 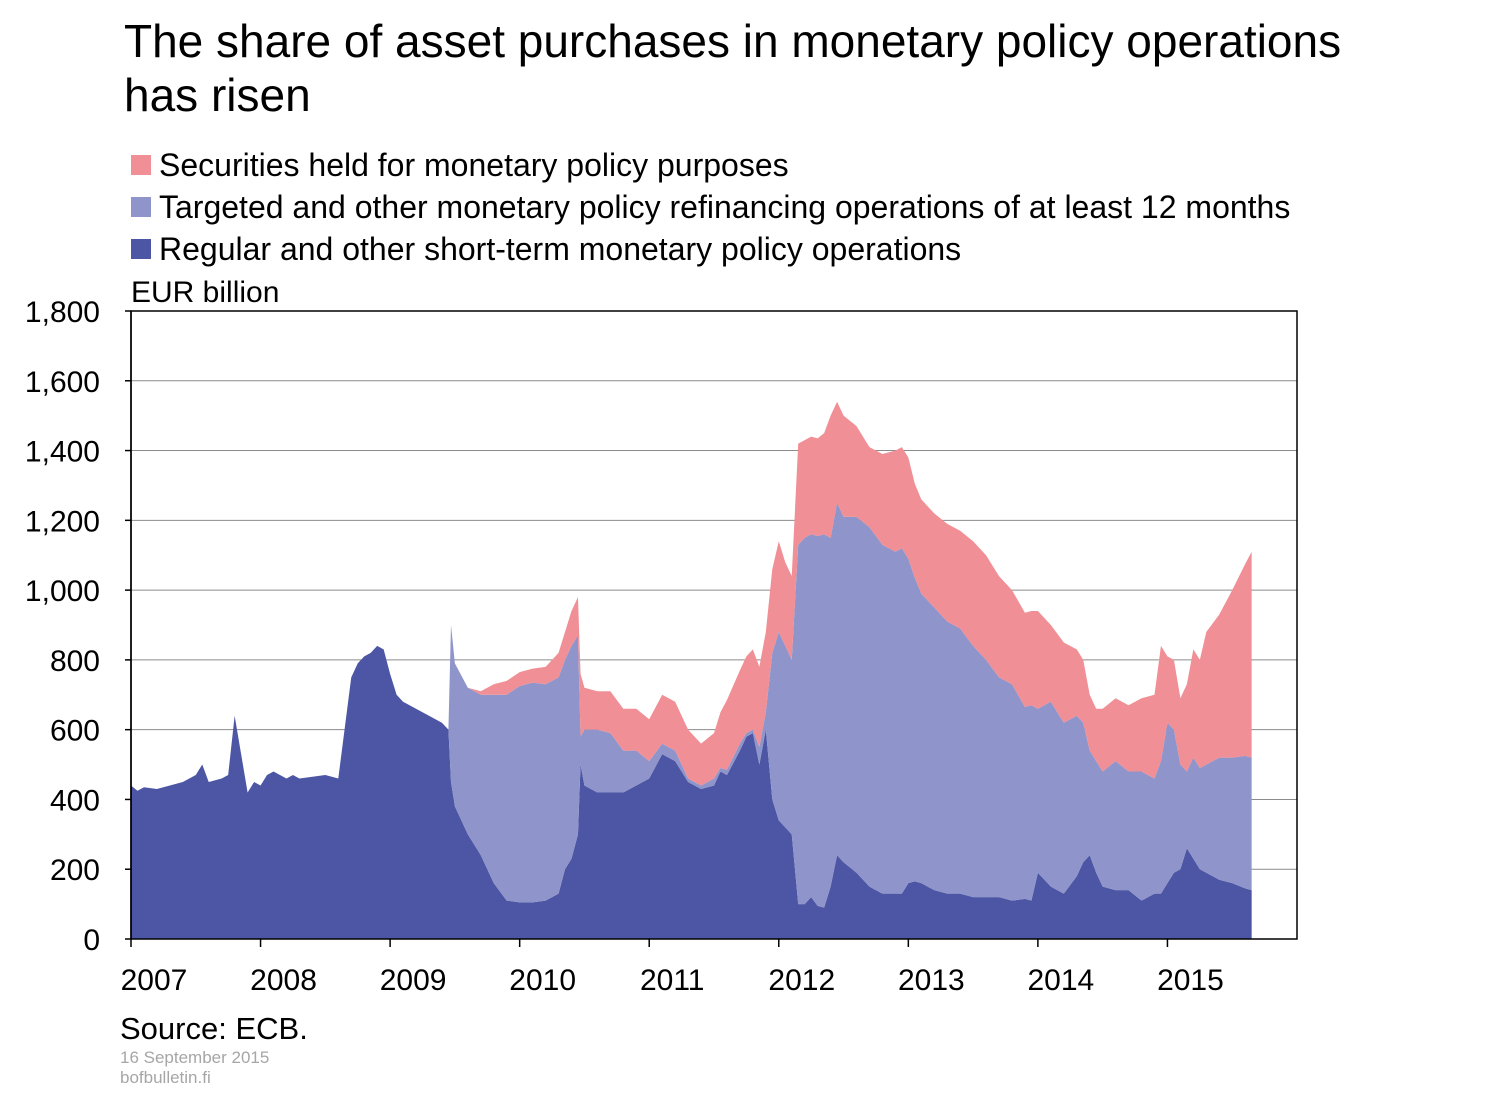 I want to click on legend-swatch-securities, so click(x=141, y=165).